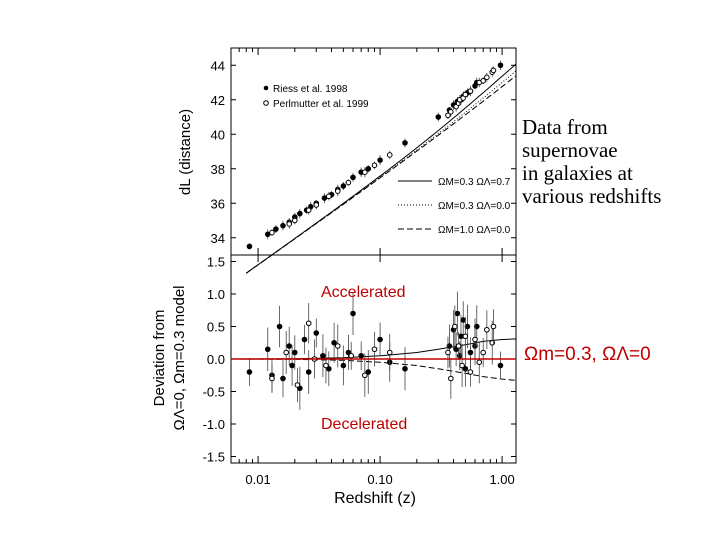 The height and width of the screenshot is (540, 720). Describe the element at coordinates (474, 230) in the screenshot. I see `legend-model-3-label: ΩM=1.0 ΩΛ=0.0` at that location.